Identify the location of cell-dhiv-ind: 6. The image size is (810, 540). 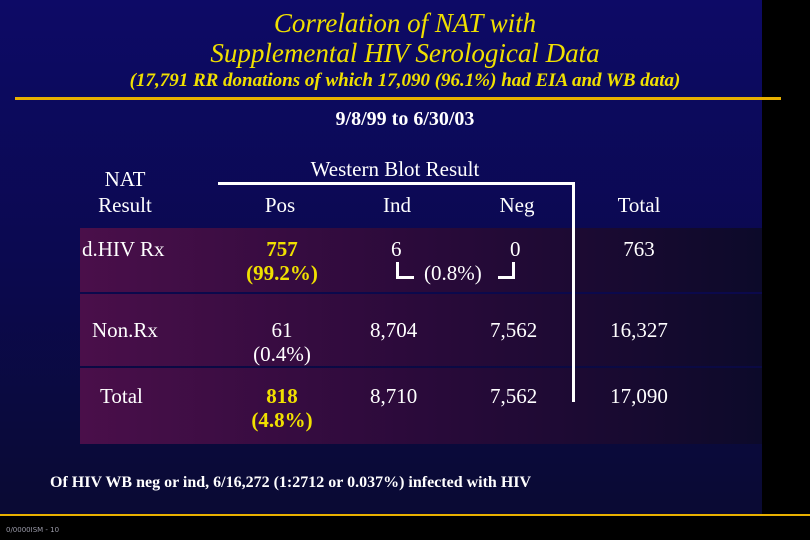
(396, 249).